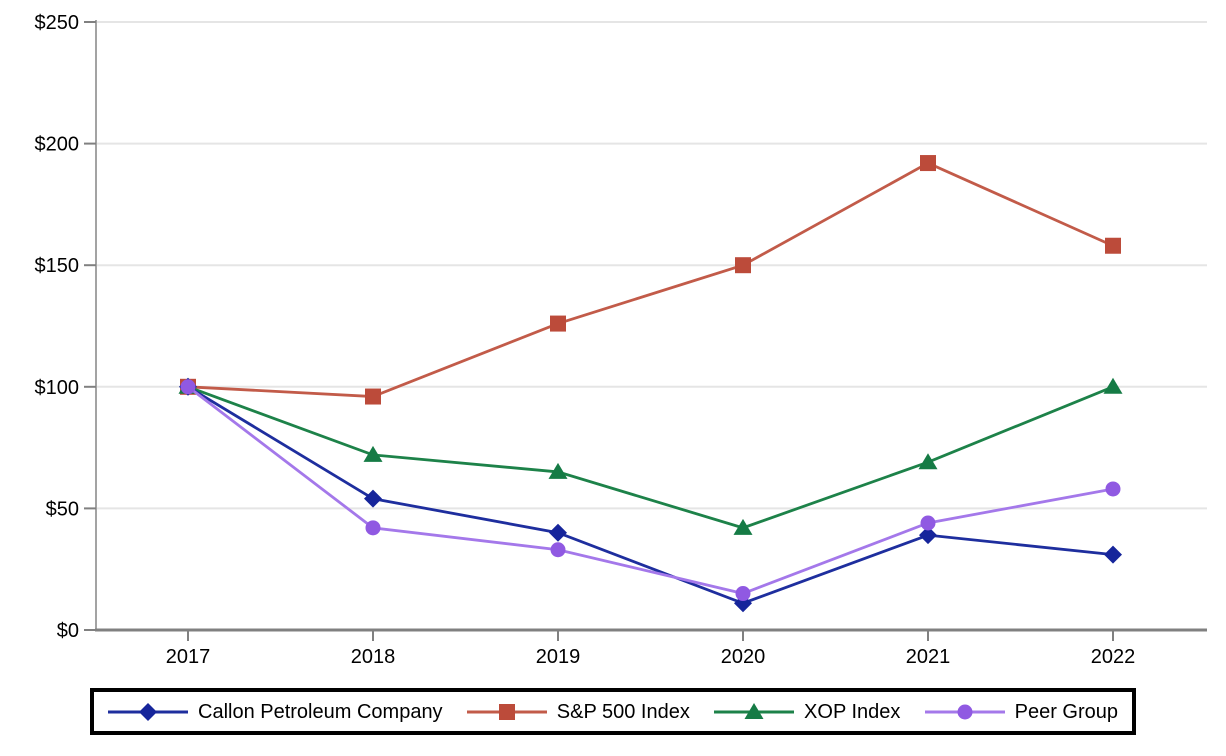 This screenshot has height=756, width=1226. What do you see at coordinates (928, 657) in the screenshot?
I see `x-axis-tick-label: 2021` at bounding box center [928, 657].